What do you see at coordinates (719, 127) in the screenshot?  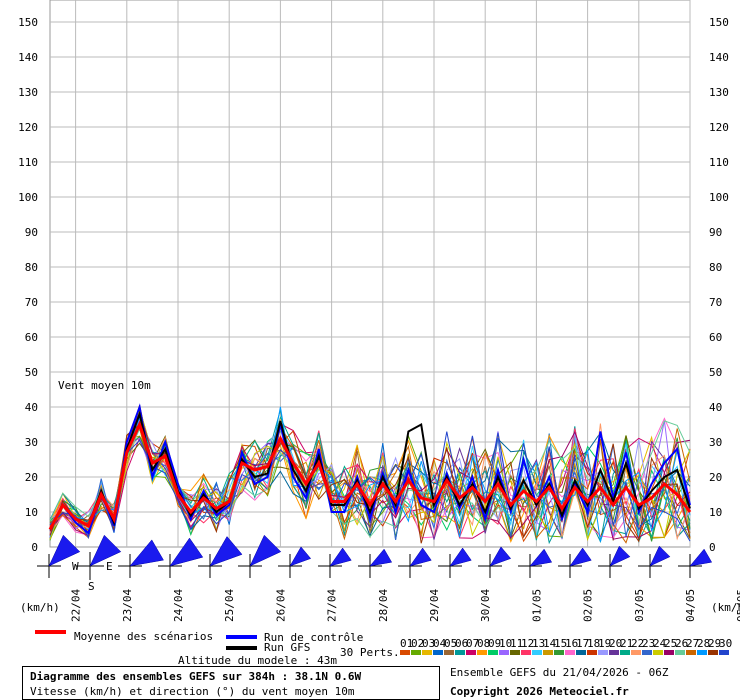 I see `y-tick-right: 120` at bounding box center [719, 127].